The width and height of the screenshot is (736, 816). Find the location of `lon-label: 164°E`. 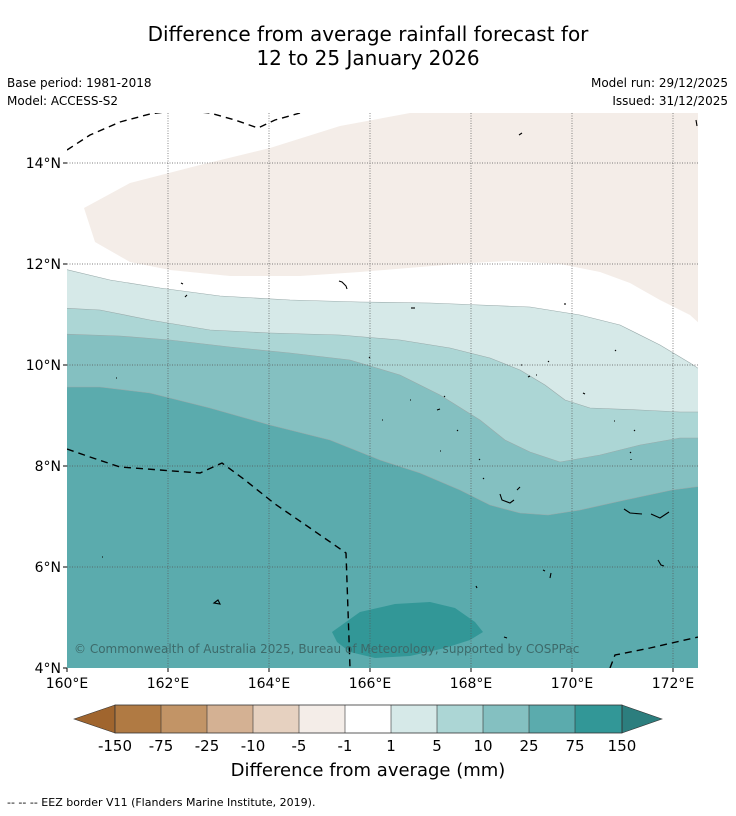

lon-label: 164°E is located at coordinates (269, 684).